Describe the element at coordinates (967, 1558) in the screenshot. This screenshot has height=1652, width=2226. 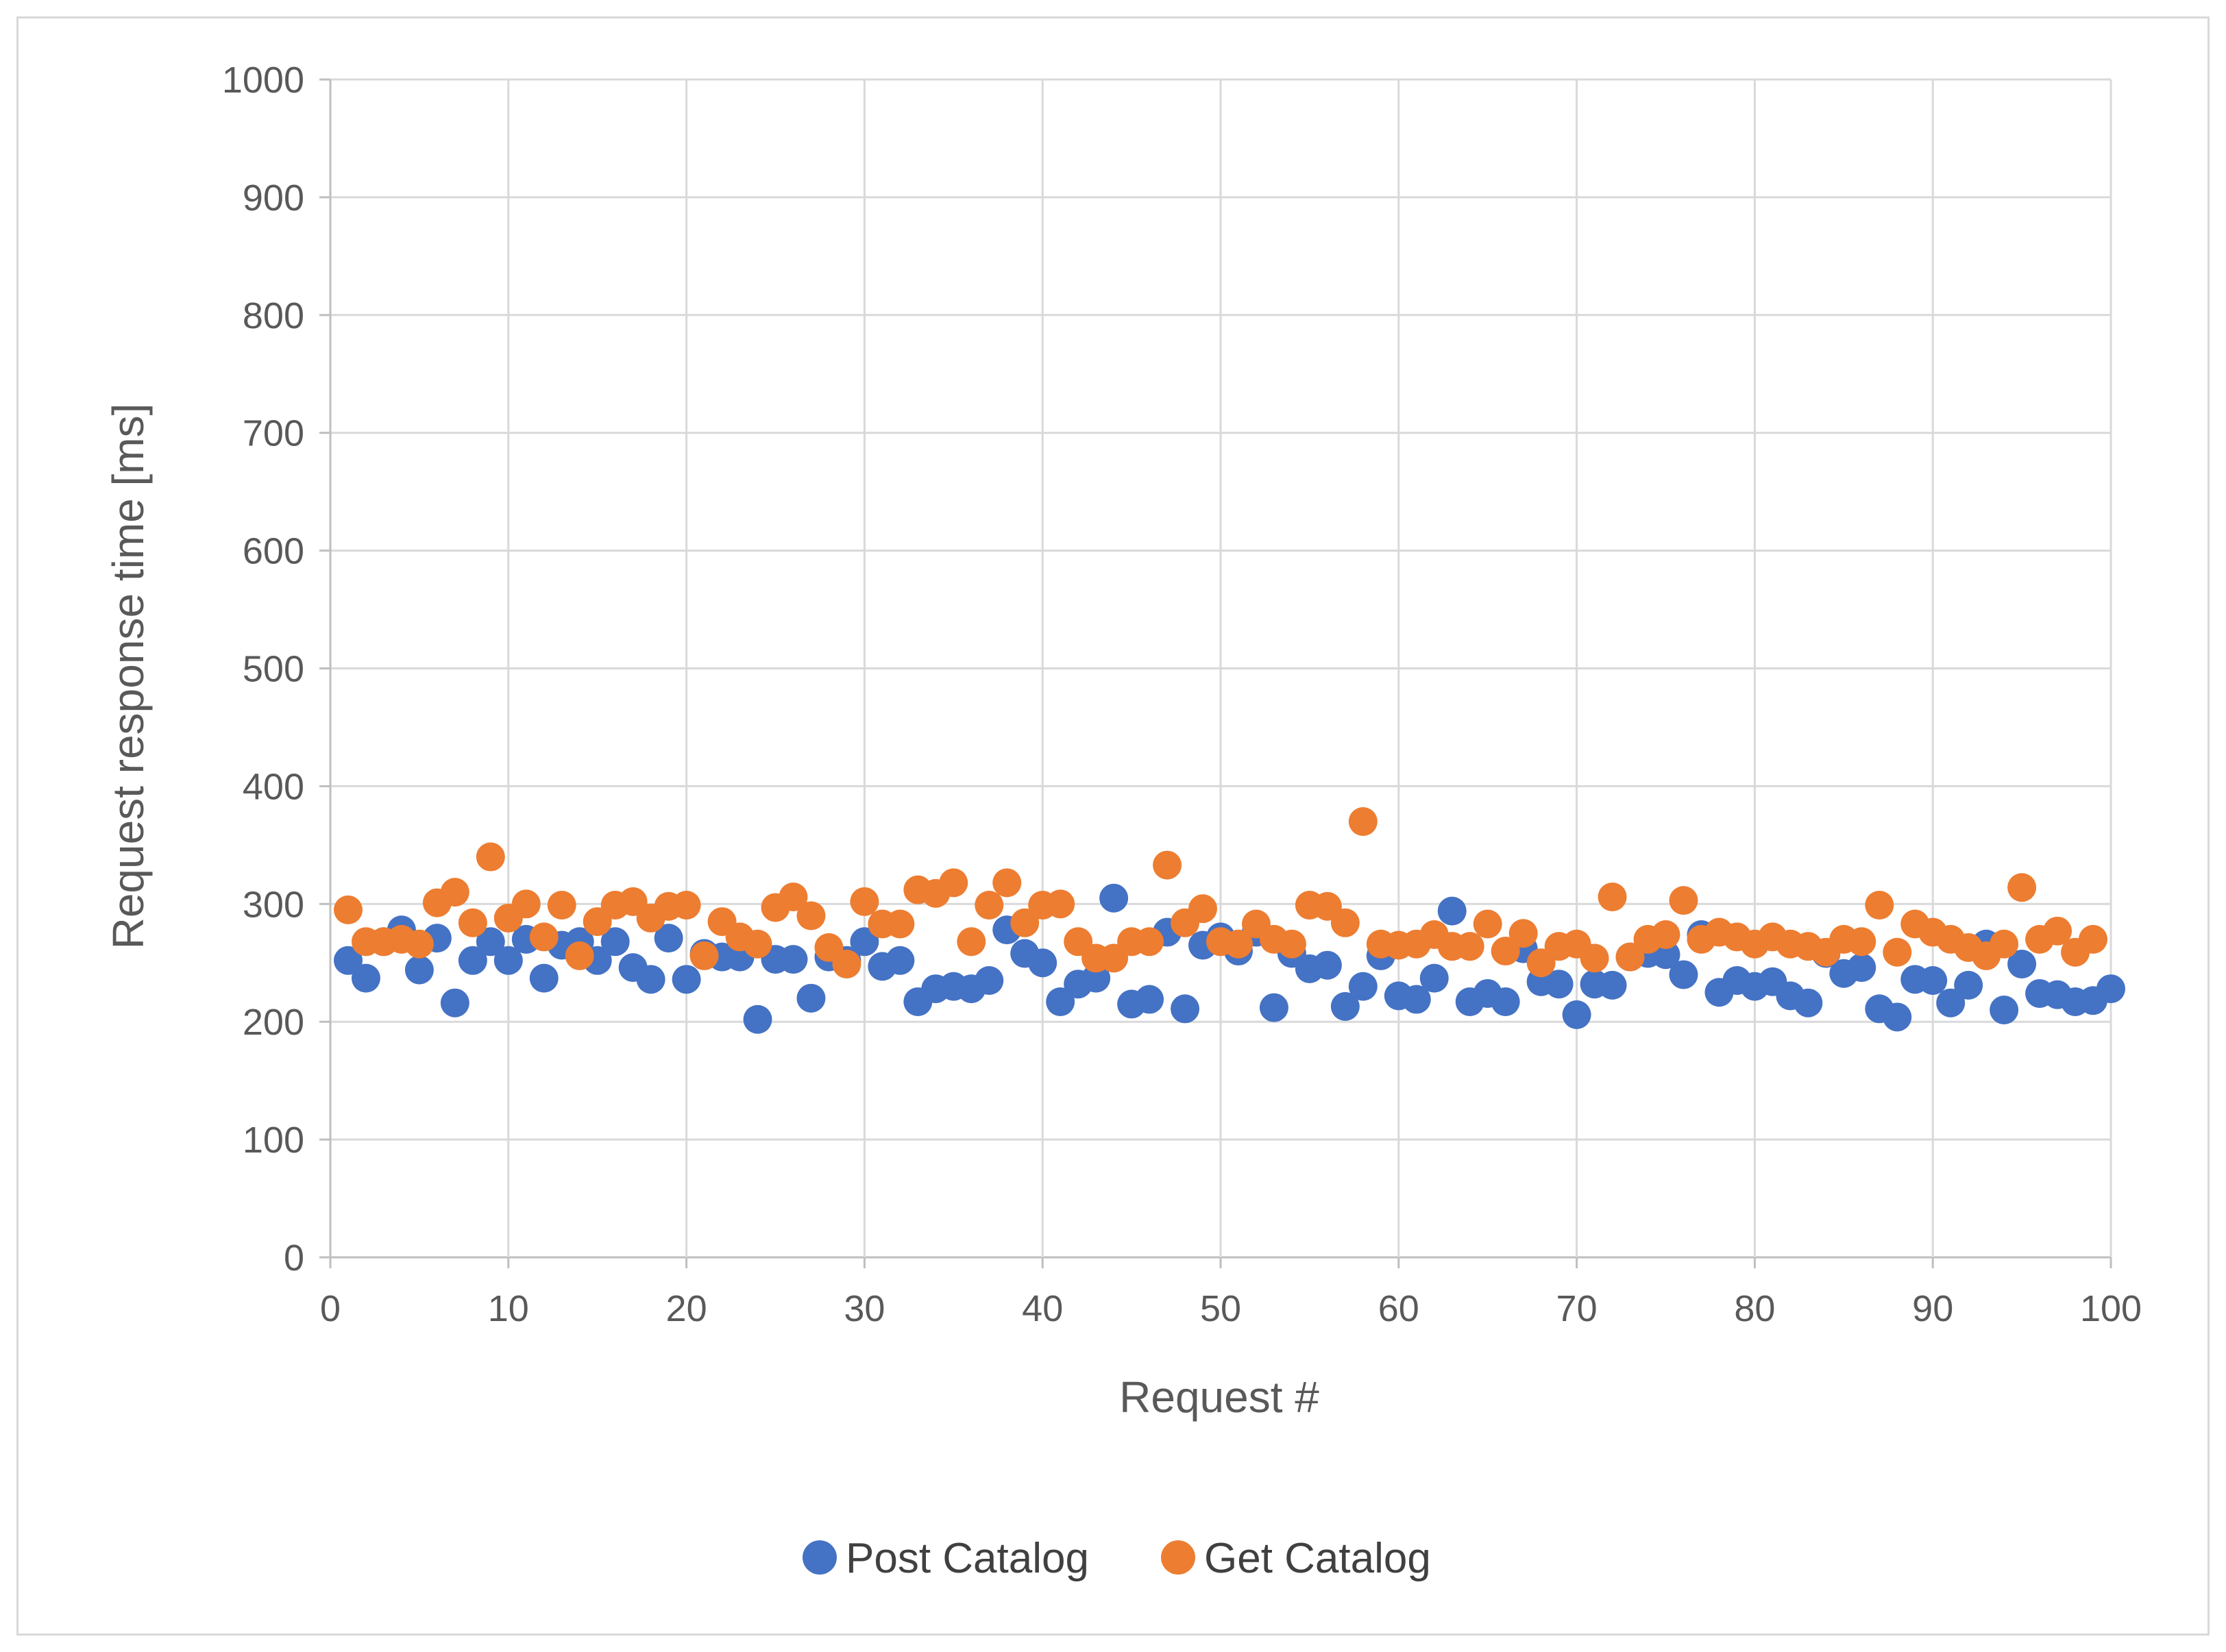
I see `legend-label-post-catalog: Post Catalog` at that location.